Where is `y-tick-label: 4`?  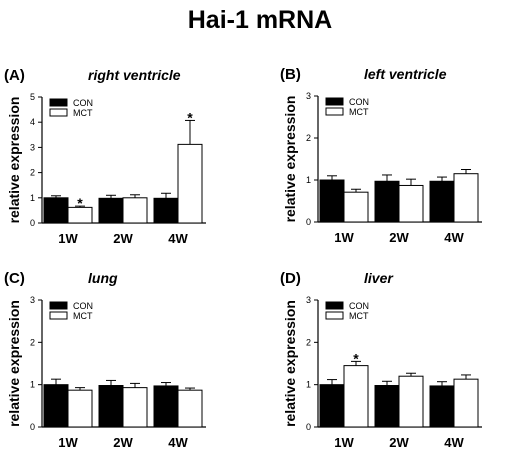 y-tick-label: 4 is located at coordinates (32, 122).